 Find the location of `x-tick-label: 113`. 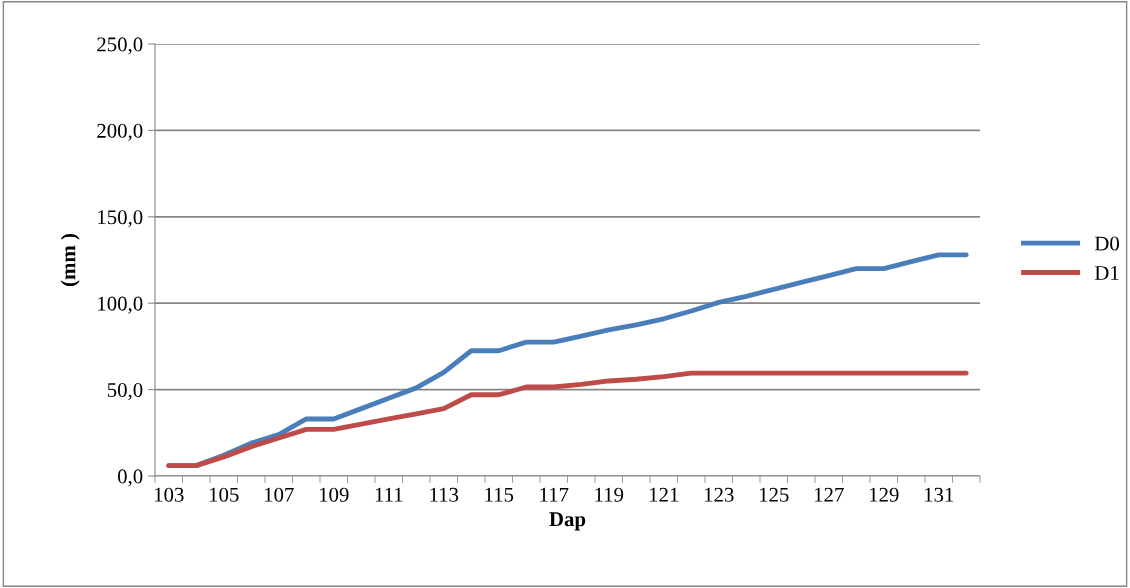

x-tick-label: 113 is located at coordinates (444, 494).